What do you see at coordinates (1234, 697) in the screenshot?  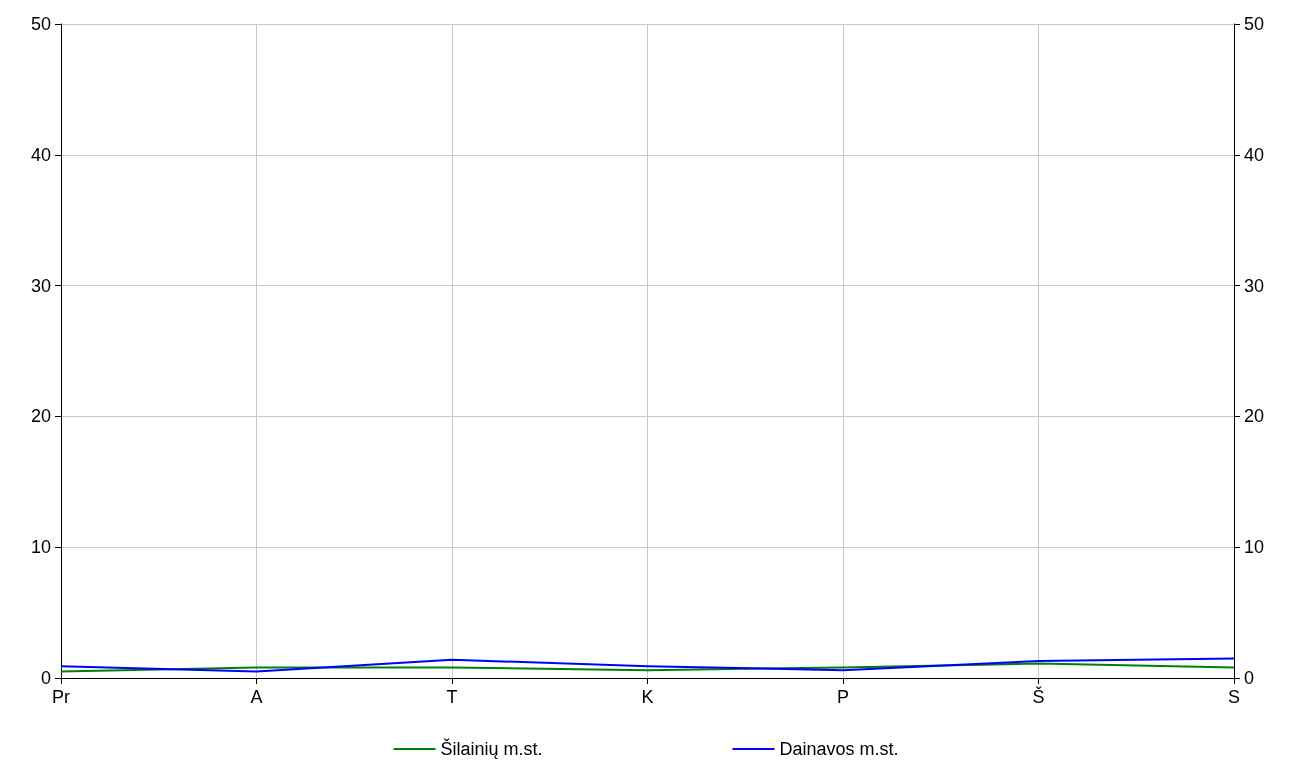 I see `x-tick-label: S` at bounding box center [1234, 697].